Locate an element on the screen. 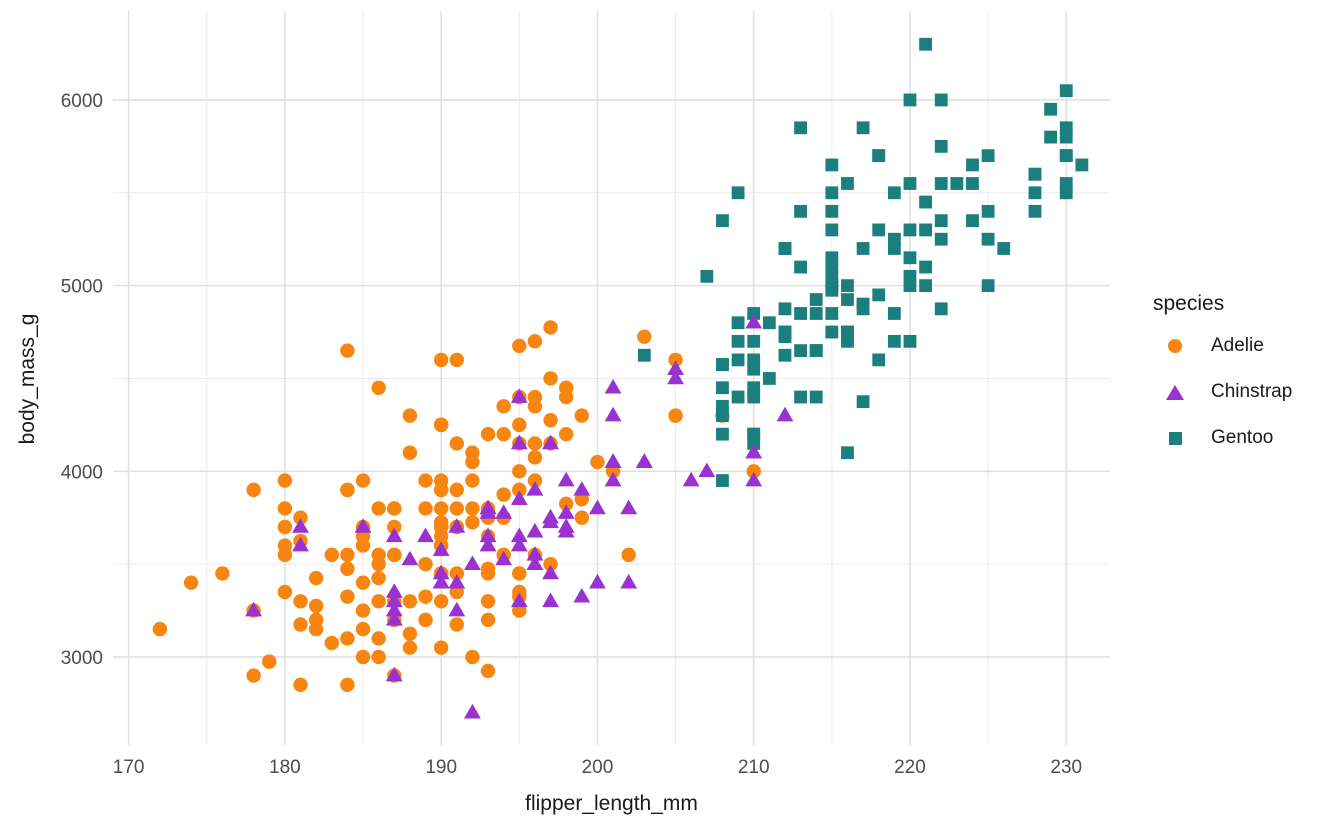 The width and height of the screenshot is (1344, 830). legend-title: species is located at coordinates (1189, 303).